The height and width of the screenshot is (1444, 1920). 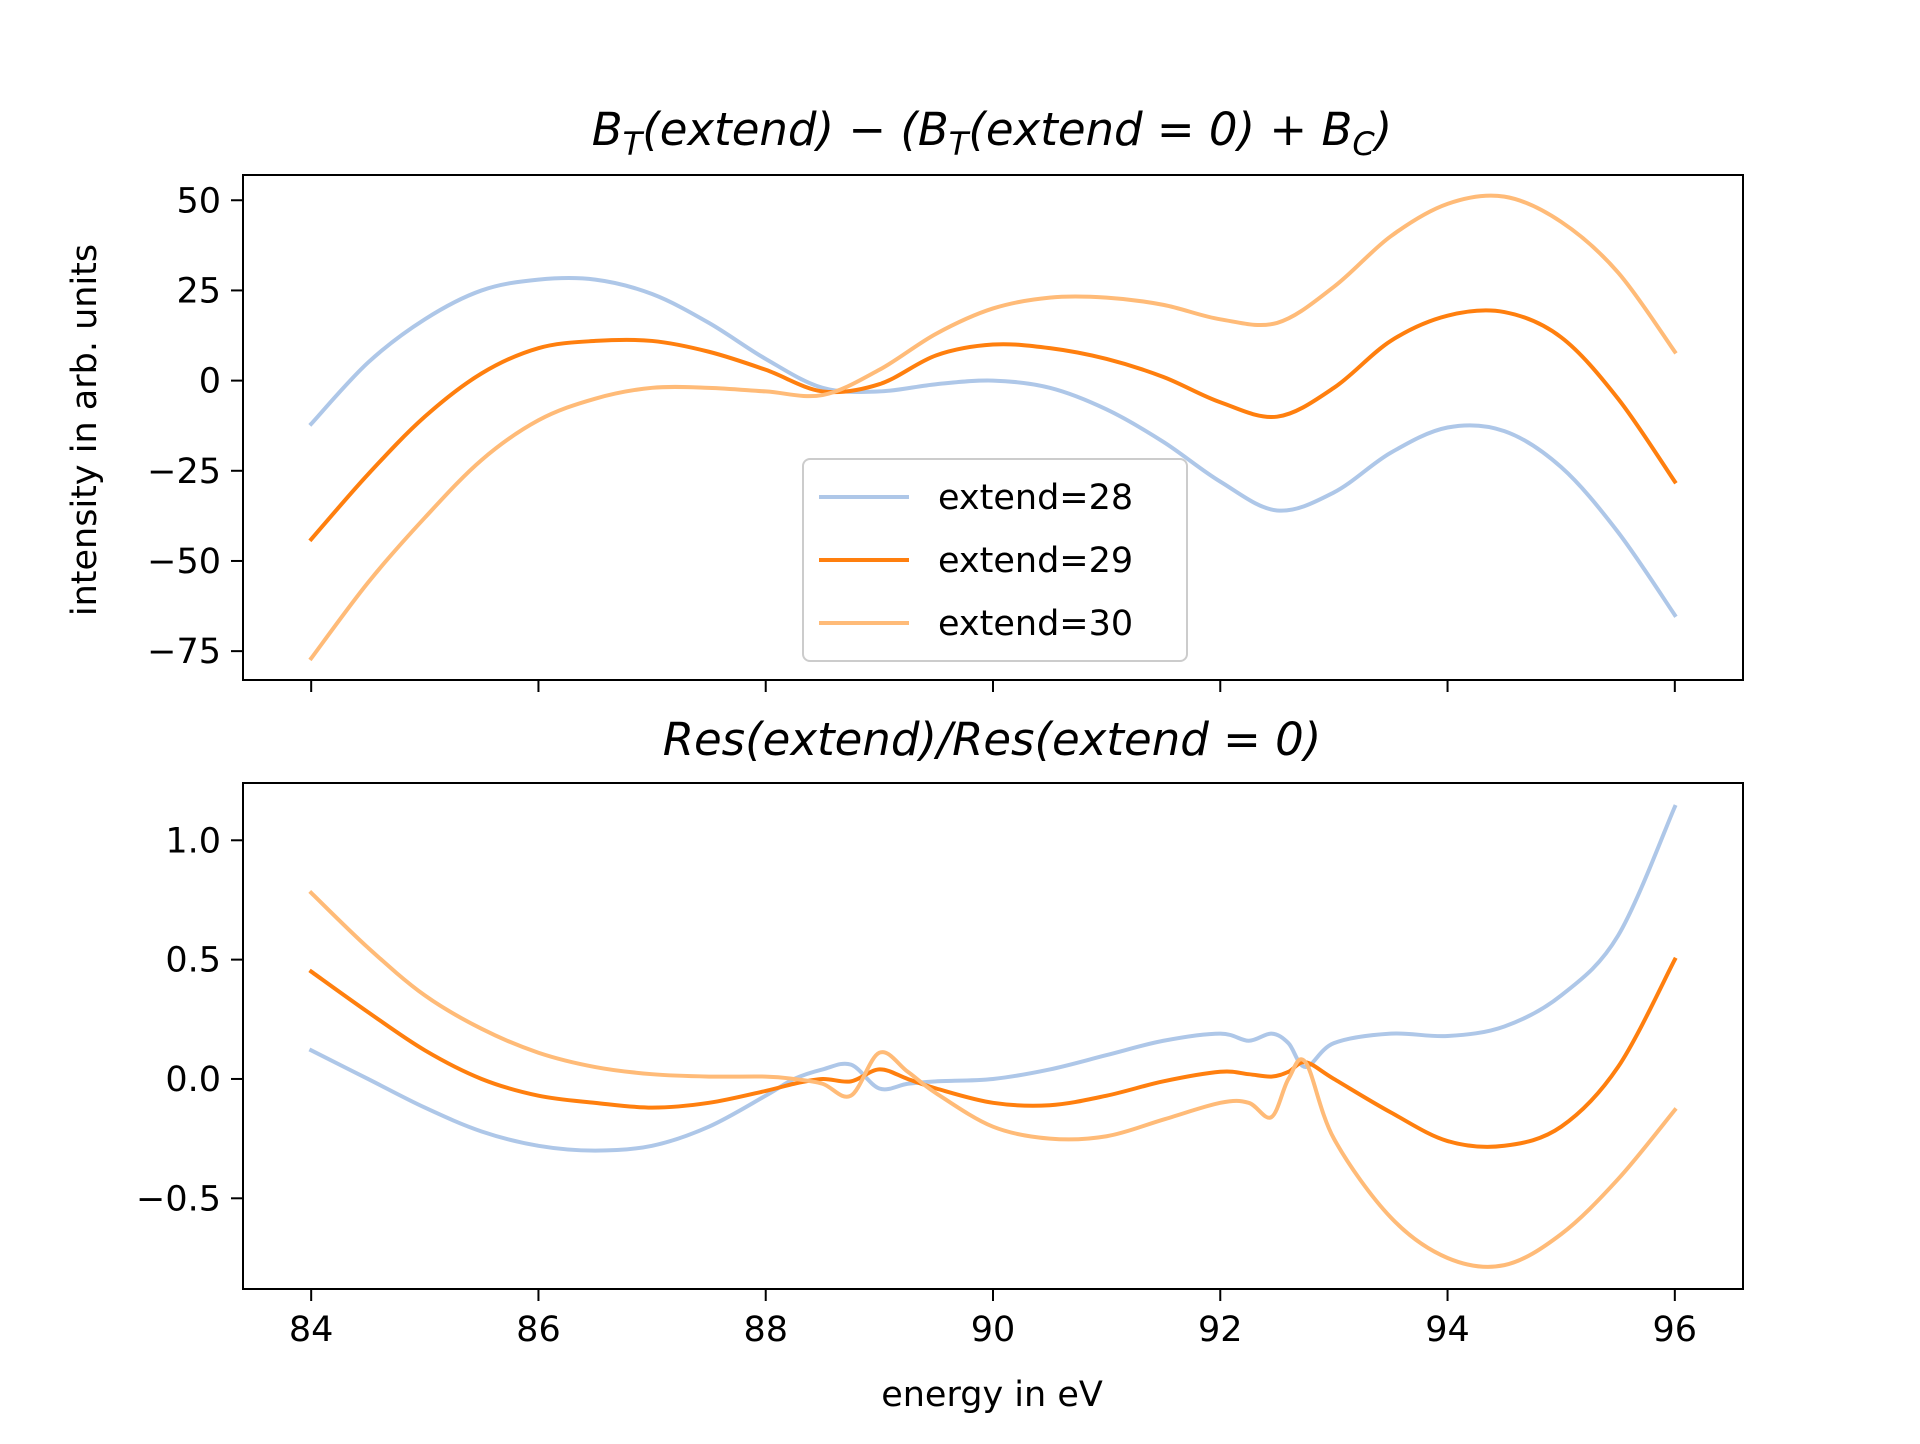 I want to click on title-part-close: ), so click(x=1382, y=129).